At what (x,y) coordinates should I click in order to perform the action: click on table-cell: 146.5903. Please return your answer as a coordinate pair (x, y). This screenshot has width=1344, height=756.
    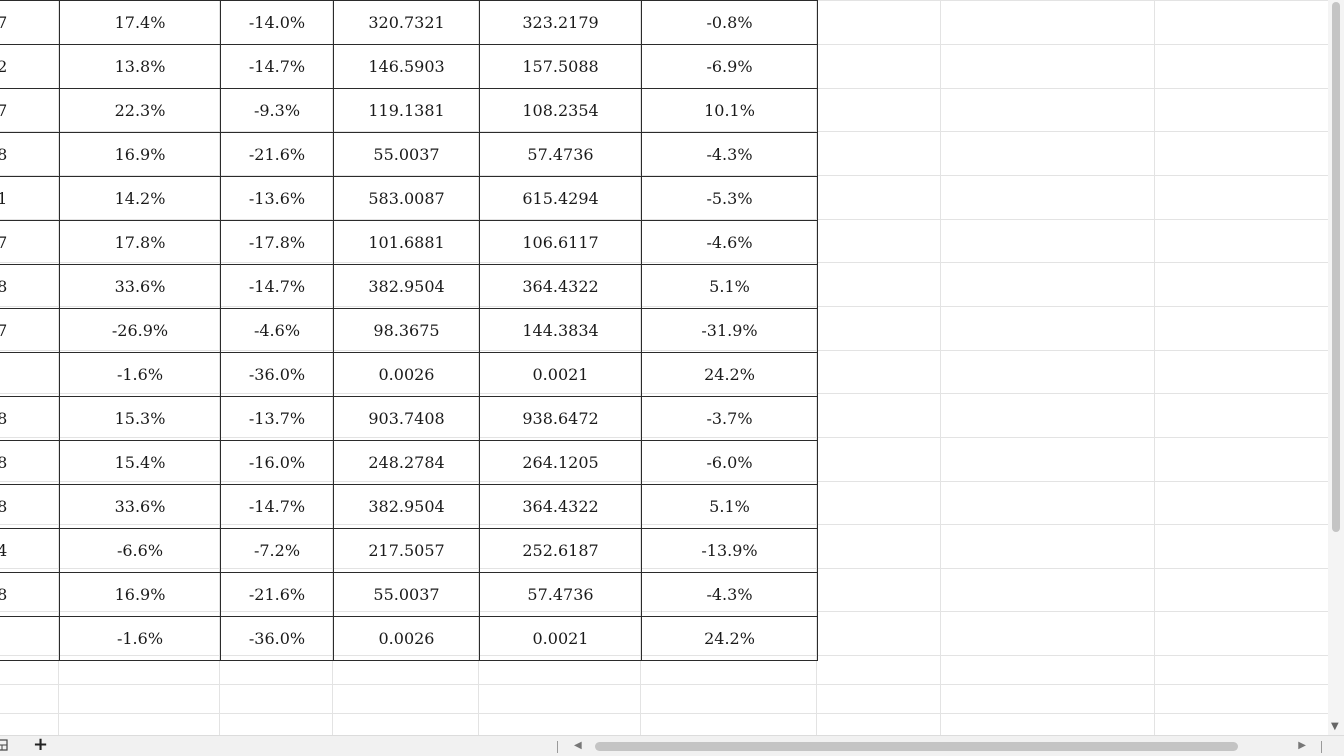
    Looking at the image, I should click on (406, 66).